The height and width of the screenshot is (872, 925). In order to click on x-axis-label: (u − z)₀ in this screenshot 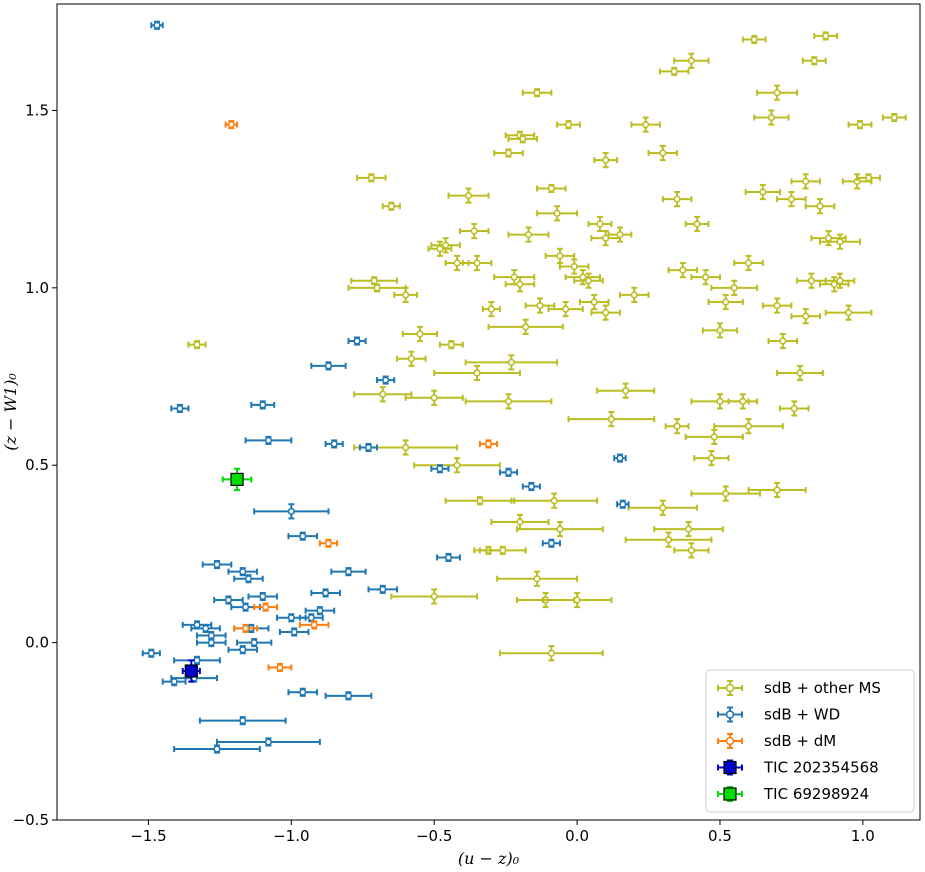, I will do `click(489, 858)`.